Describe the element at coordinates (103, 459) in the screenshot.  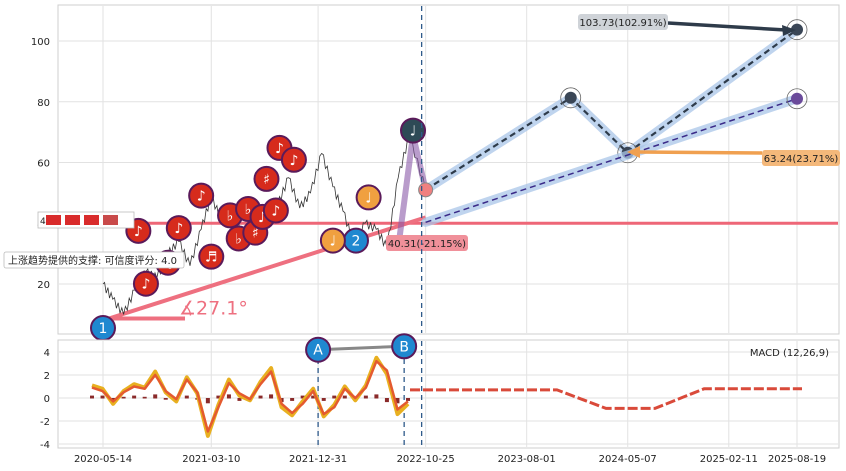
I see `x-tick-label: 2020-05-14` at that location.